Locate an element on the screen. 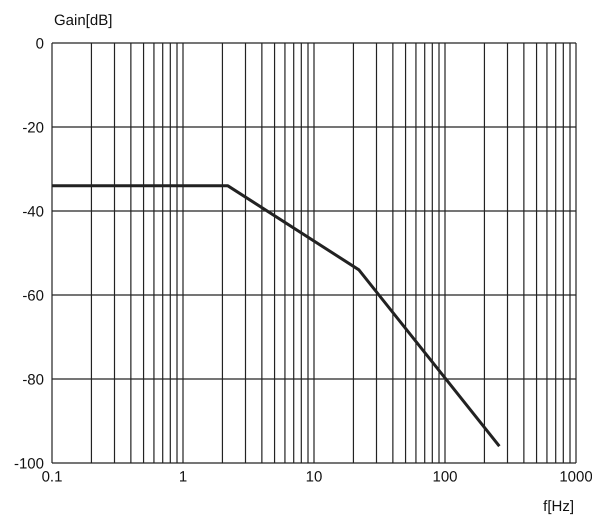 This screenshot has width=600, height=529. y-tick-label: -40 is located at coordinates (33, 211).